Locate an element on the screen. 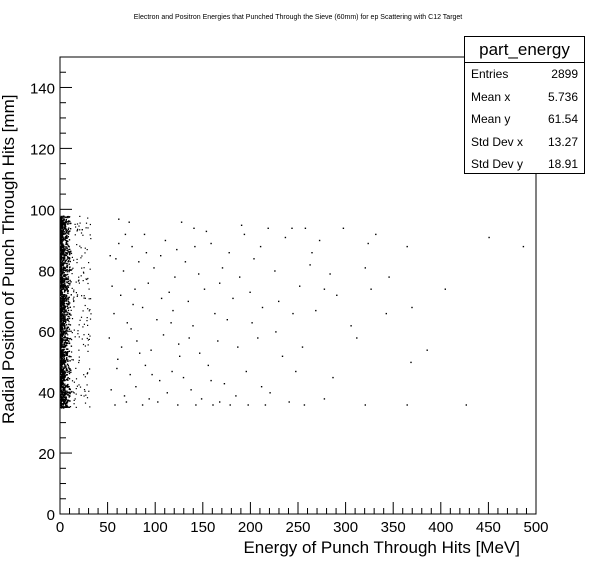 The image size is (596, 572). stats-row-stddev-y: Std Dev y 18.91 is located at coordinates (524, 164).